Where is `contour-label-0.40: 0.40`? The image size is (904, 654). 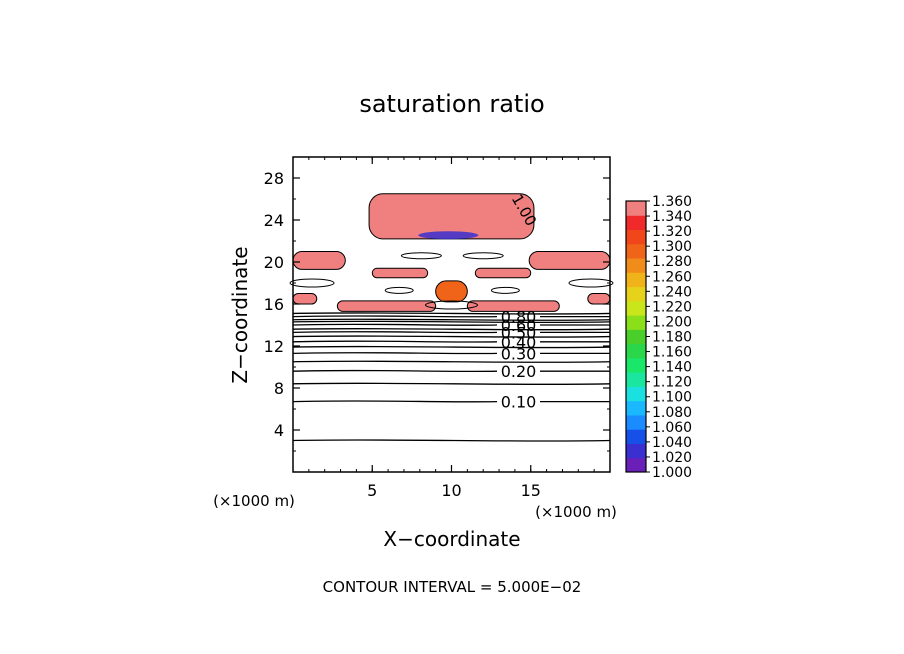
contour-label-0.40: 0.40 is located at coordinates (519, 342).